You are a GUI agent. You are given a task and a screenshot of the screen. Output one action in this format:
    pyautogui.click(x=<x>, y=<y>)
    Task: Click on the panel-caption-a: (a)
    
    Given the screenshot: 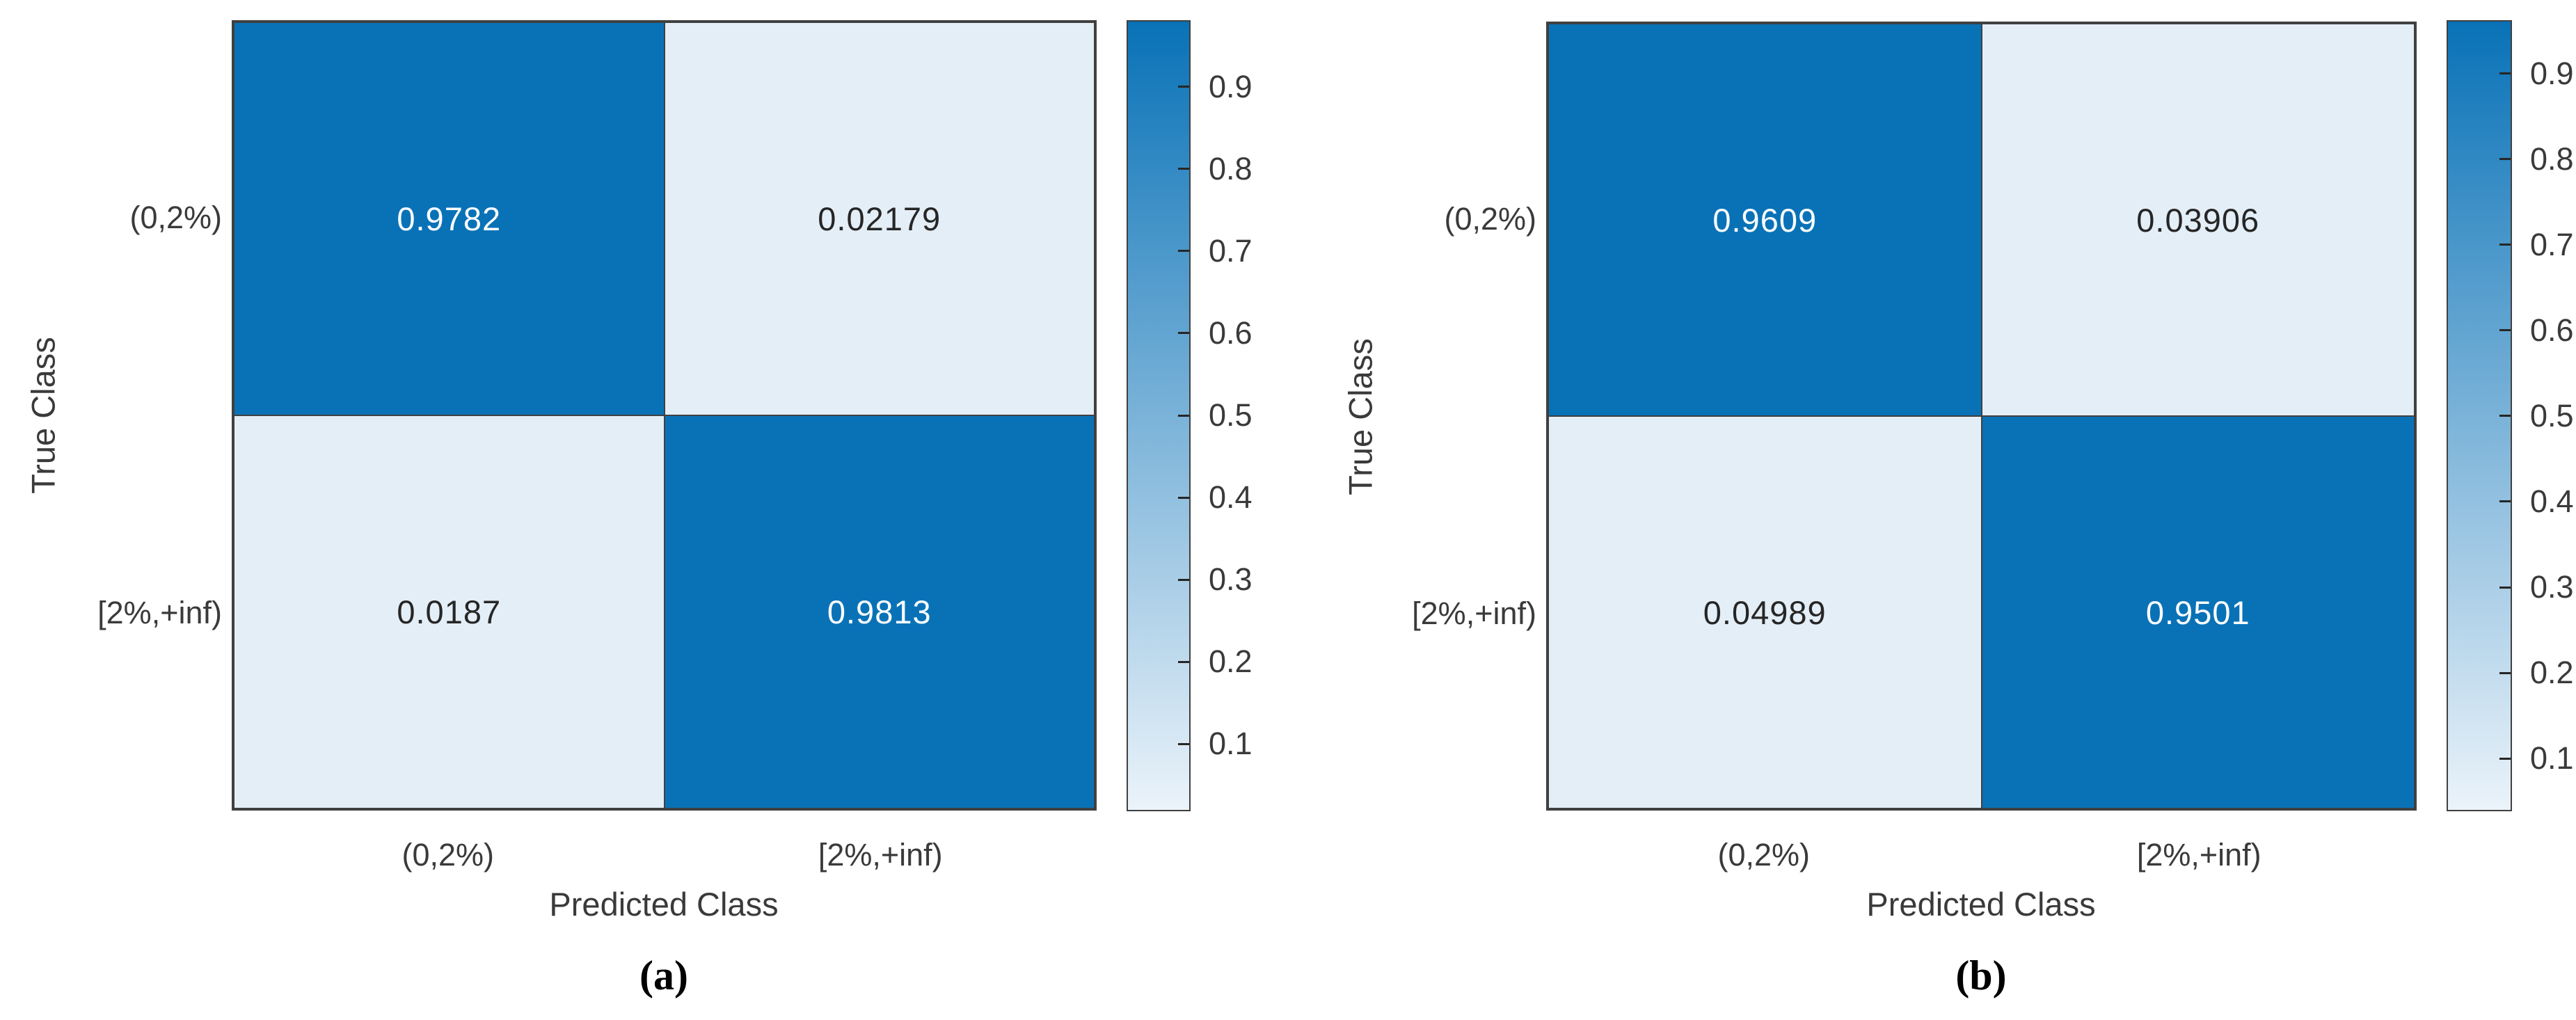 What is the action you would take?
    pyautogui.click(x=663, y=975)
    